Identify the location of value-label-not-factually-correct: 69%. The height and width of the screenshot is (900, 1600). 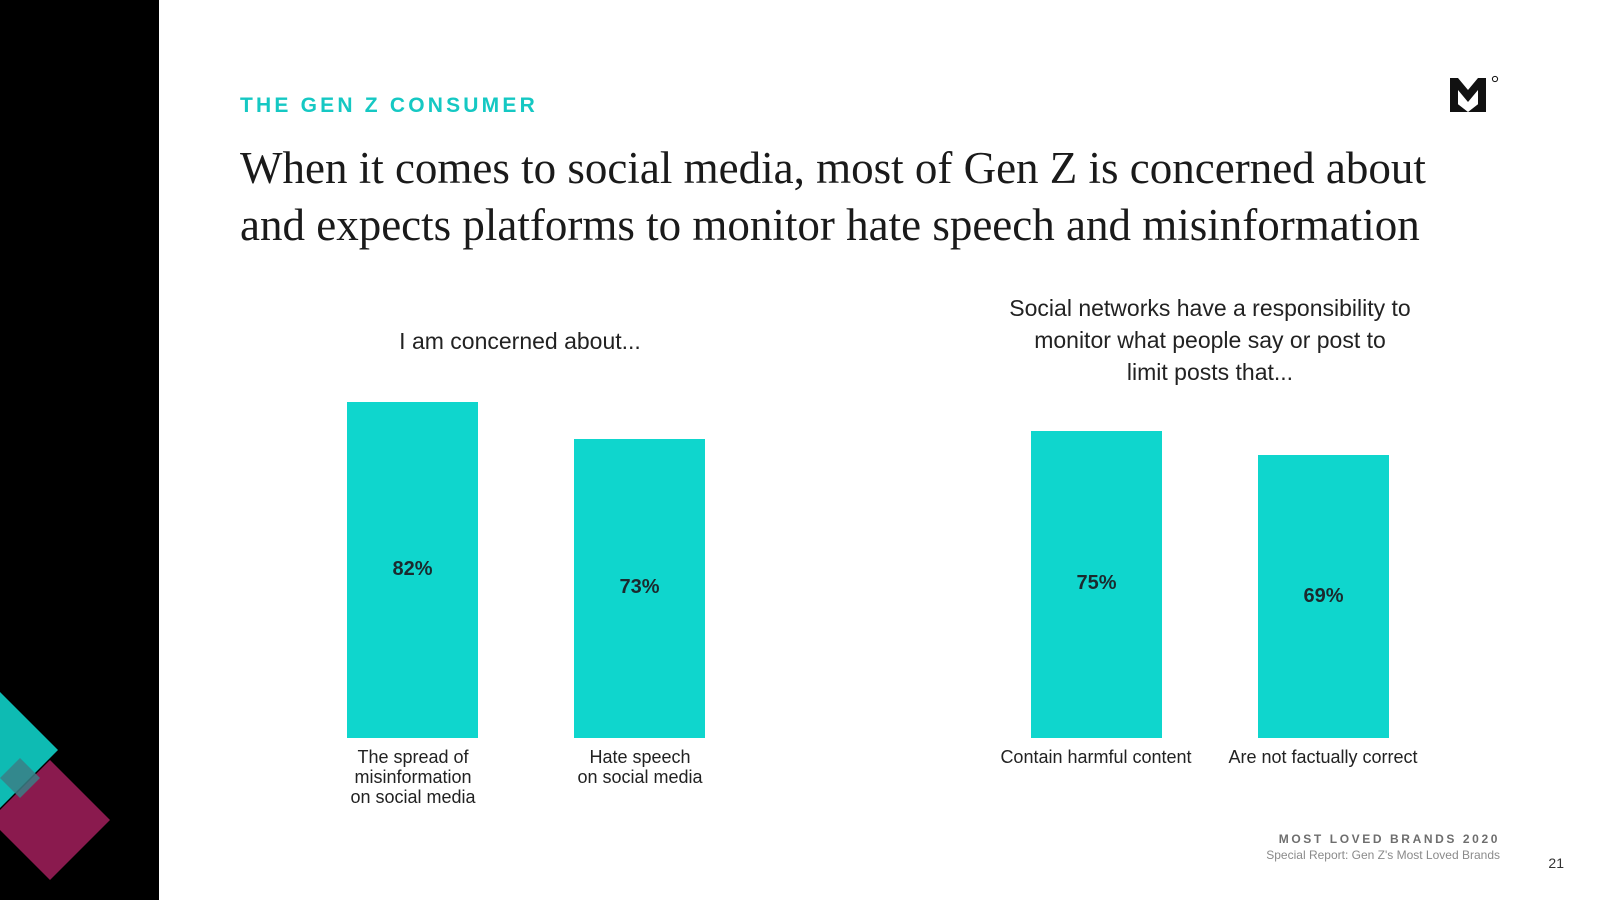
(1323, 595).